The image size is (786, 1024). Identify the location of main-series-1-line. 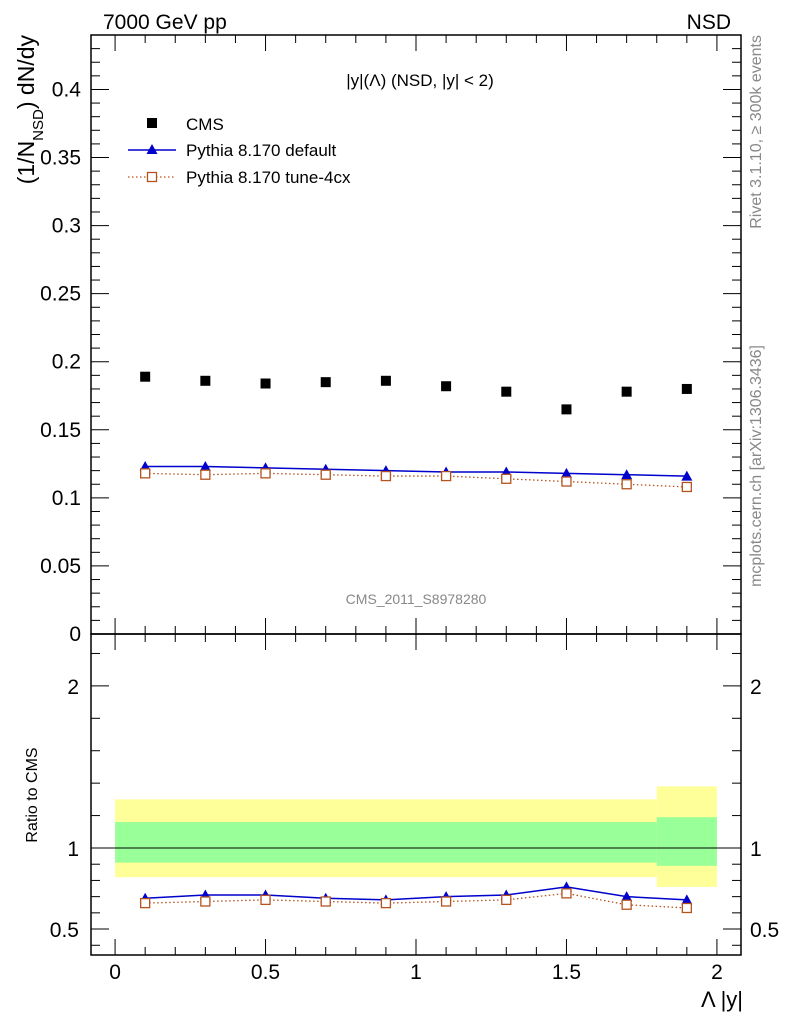
(416, 471).